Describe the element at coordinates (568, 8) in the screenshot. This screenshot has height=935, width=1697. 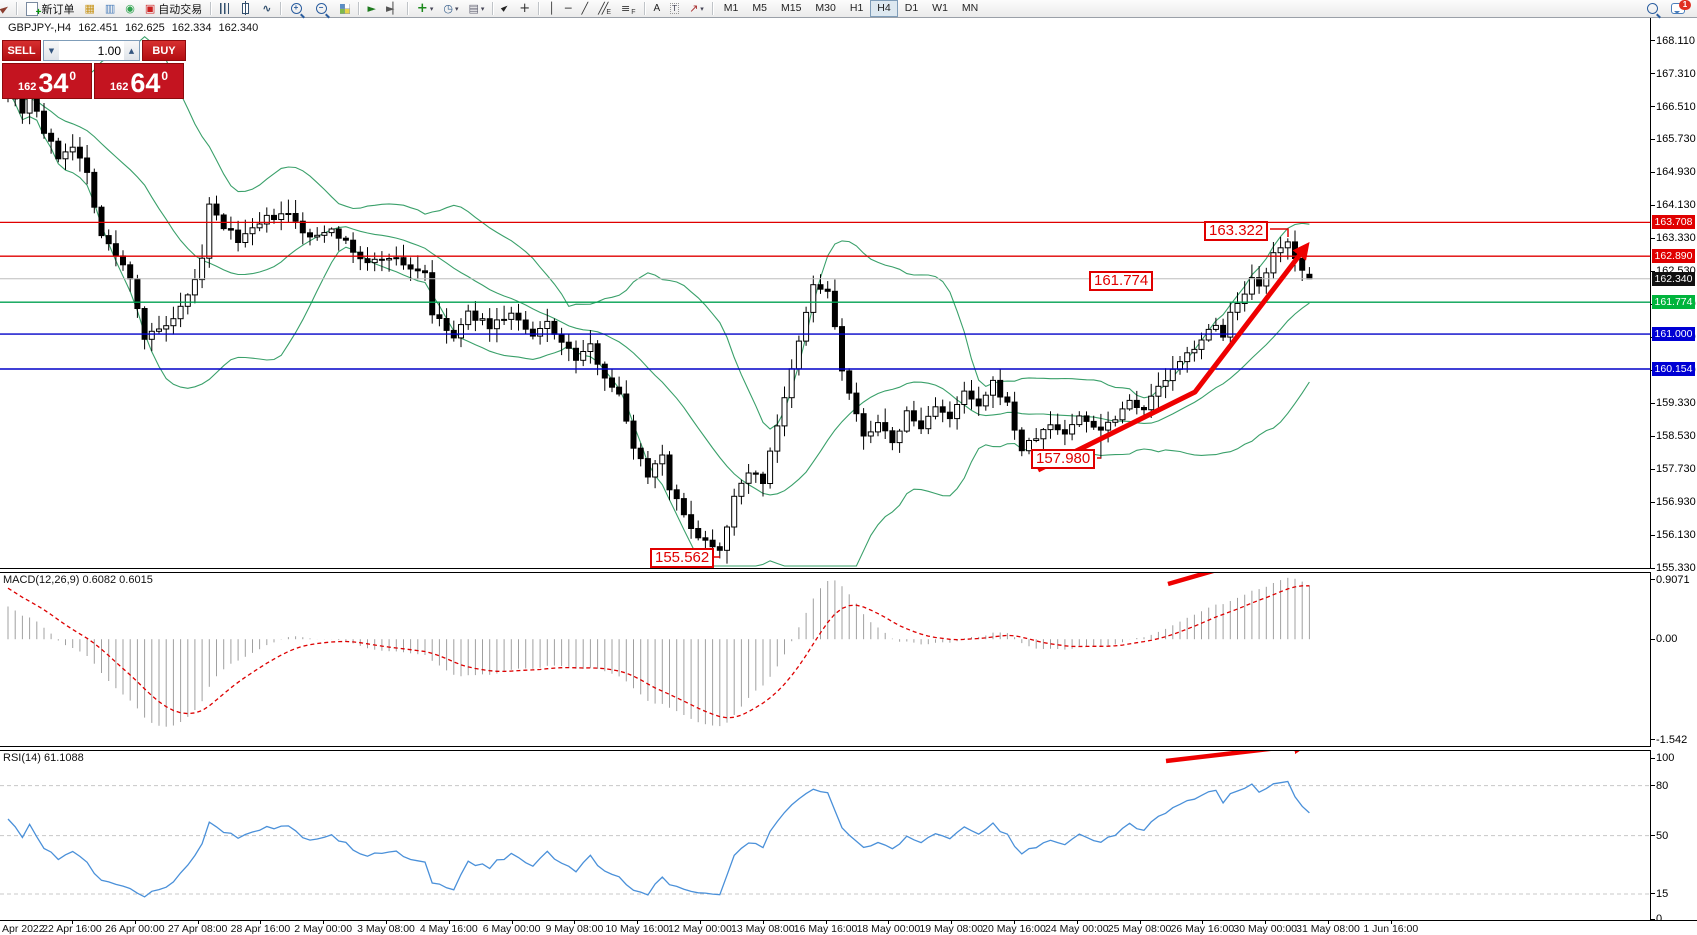
I see `horizontal-line-button: ─` at that location.